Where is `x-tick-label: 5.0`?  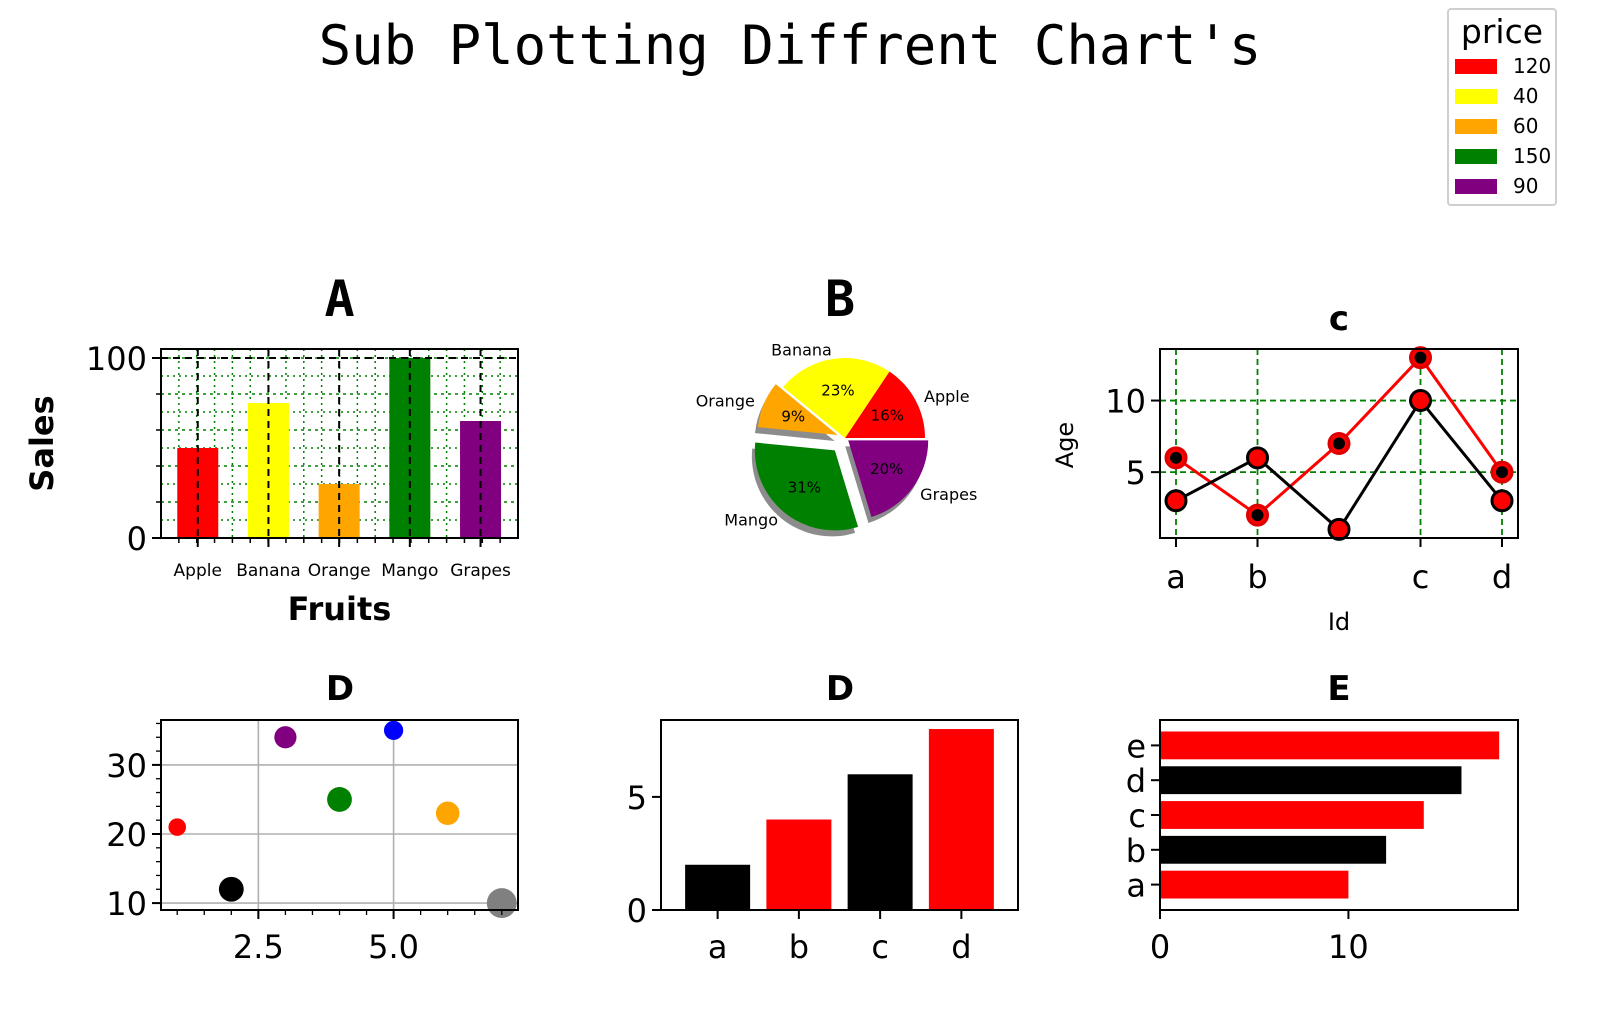 x-tick-label: 5.0 is located at coordinates (393, 947).